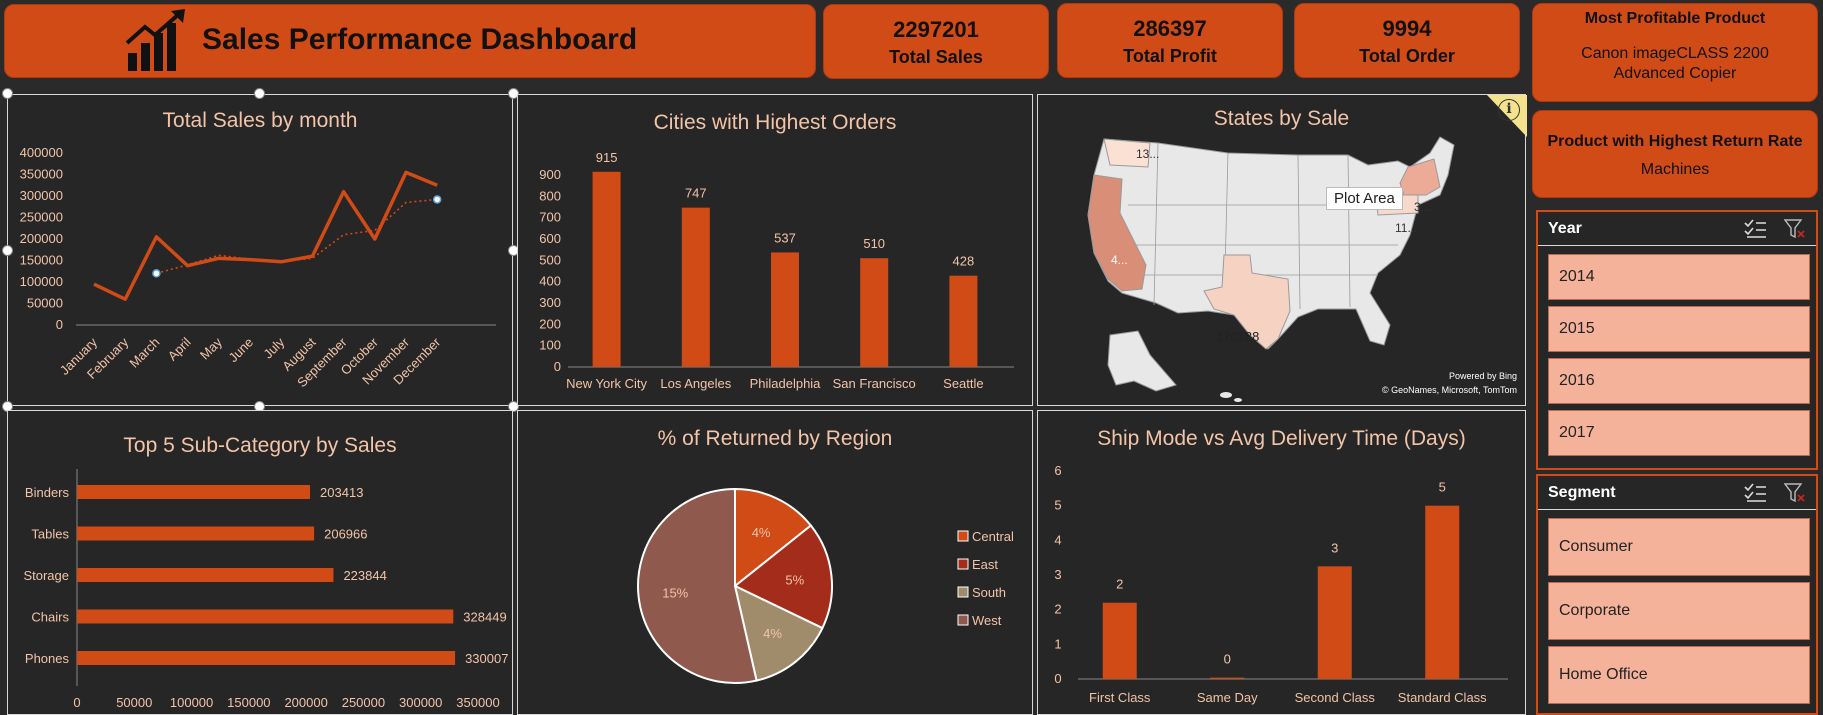 The image size is (1823, 715). I want to click on x-tick-label: Same Day, so click(1227, 697).